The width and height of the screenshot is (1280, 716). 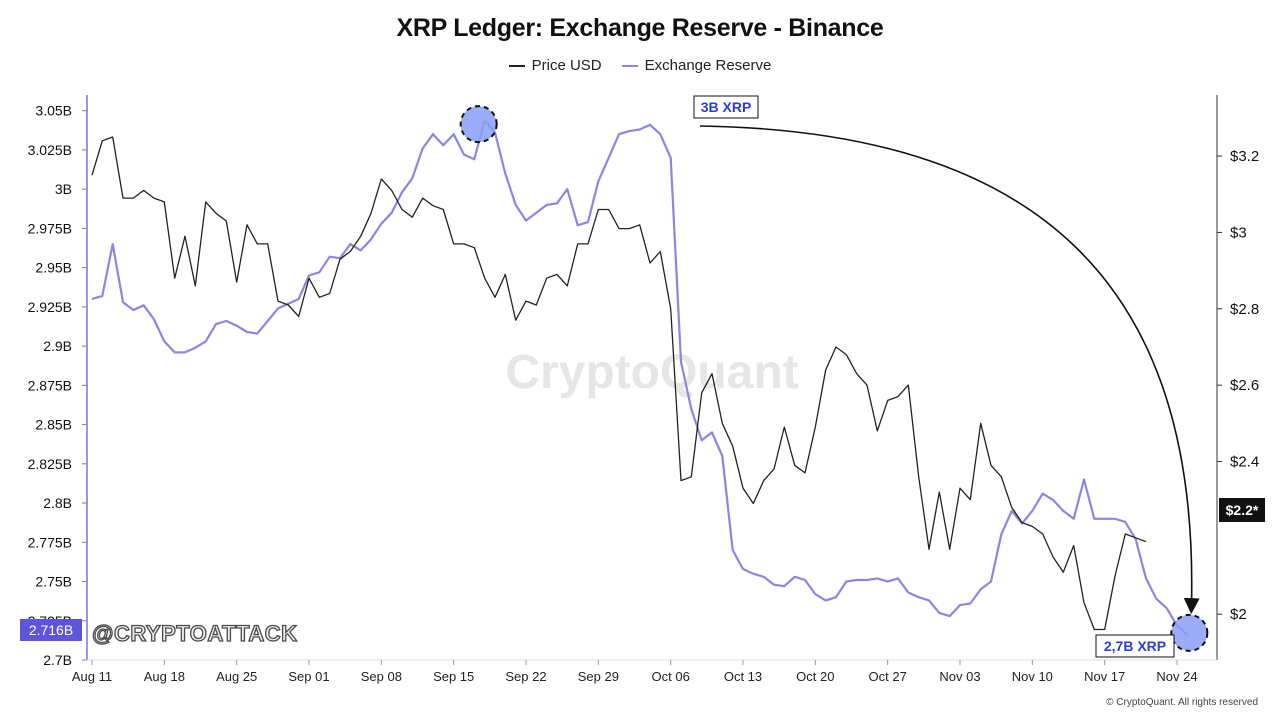 I want to click on current-price-badge: $2.2*, so click(x=1242, y=510).